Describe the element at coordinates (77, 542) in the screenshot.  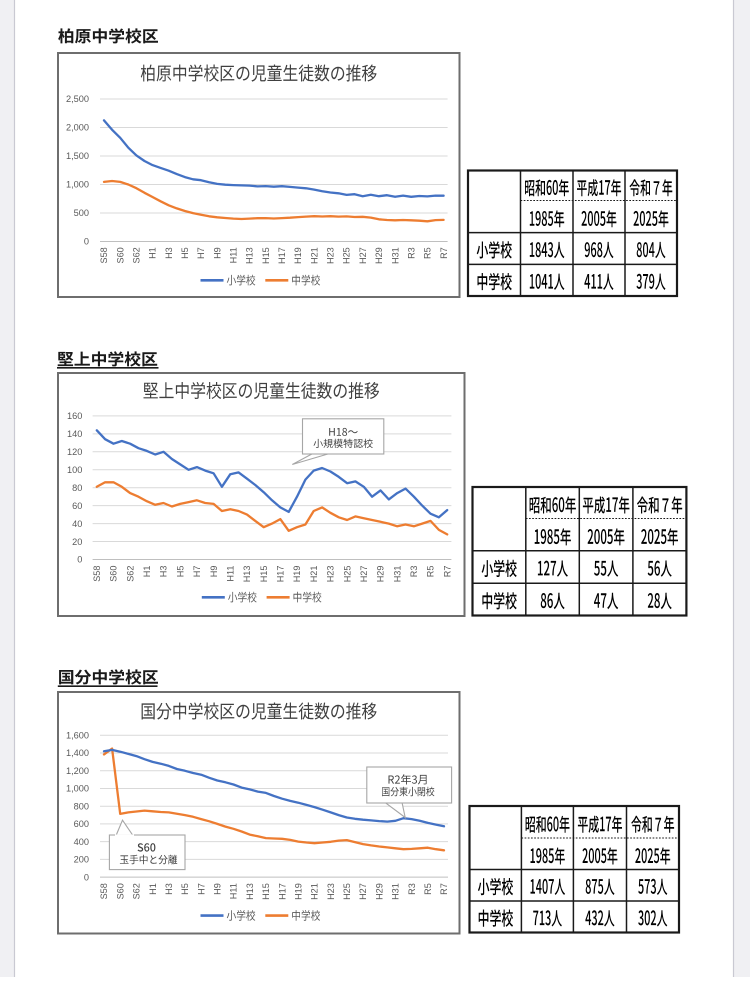
I see `svg-text: 20` at that location.